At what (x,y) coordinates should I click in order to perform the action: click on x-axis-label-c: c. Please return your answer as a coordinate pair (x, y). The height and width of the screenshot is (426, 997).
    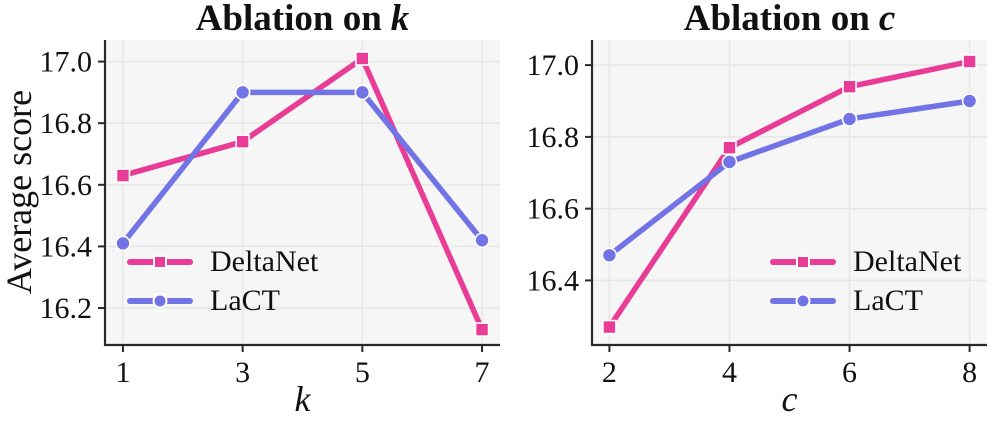
    Looking at the image, I should click on (789, 399).